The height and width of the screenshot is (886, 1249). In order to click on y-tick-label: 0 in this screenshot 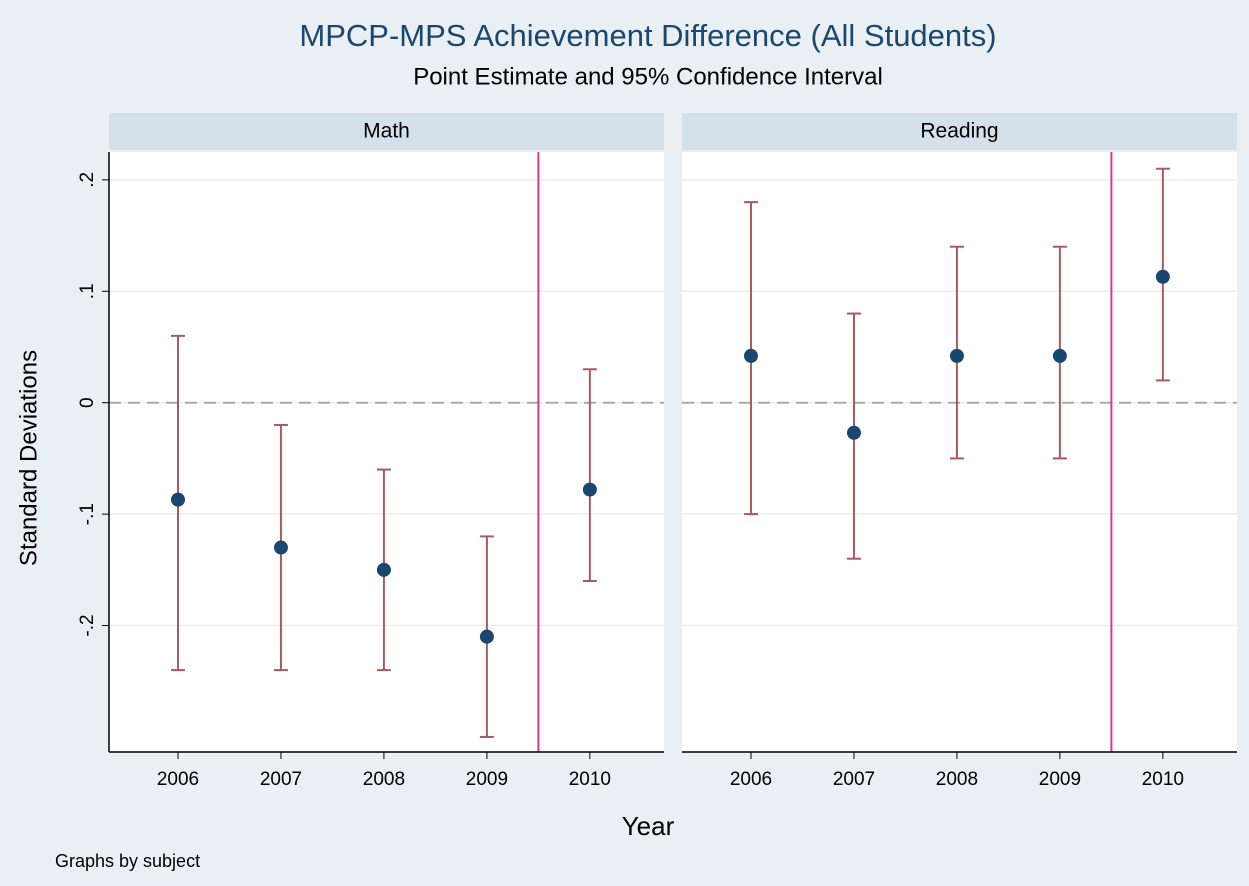, I will do `click(87, 402)`.